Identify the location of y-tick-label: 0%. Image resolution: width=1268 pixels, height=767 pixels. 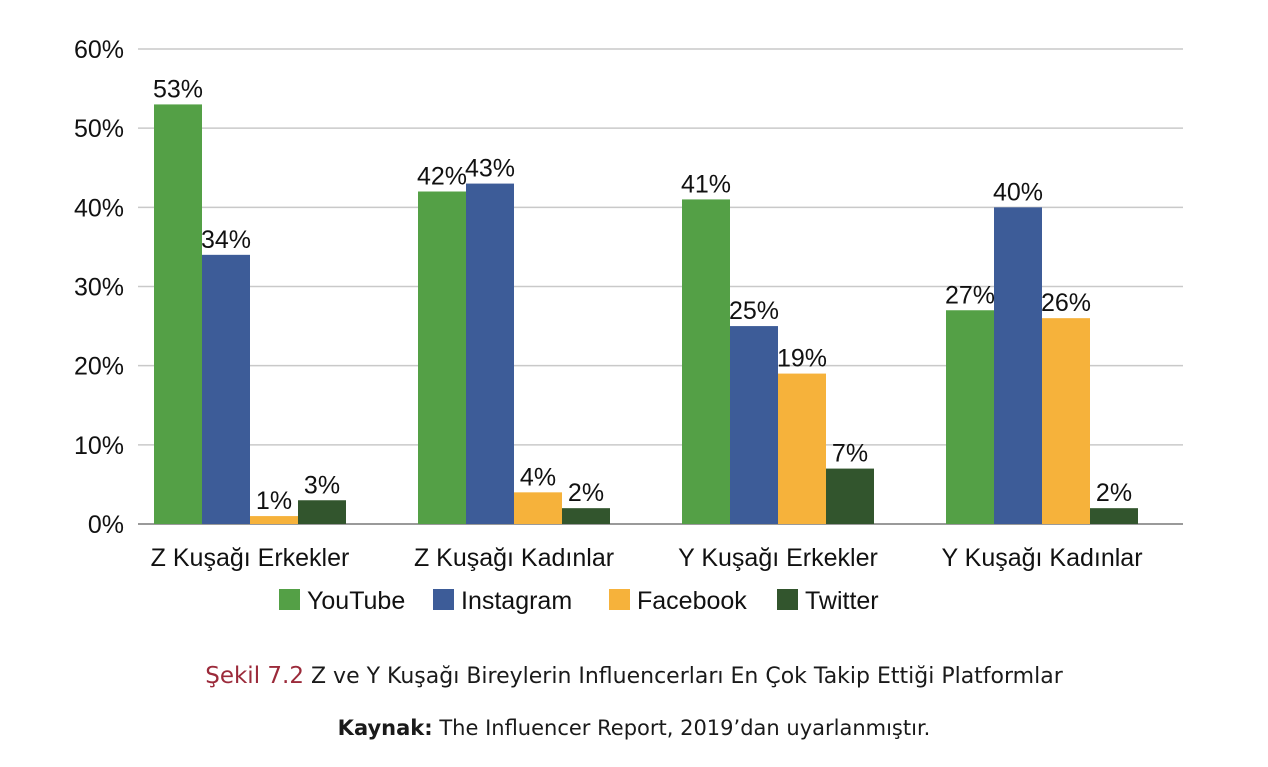
(106, 525).